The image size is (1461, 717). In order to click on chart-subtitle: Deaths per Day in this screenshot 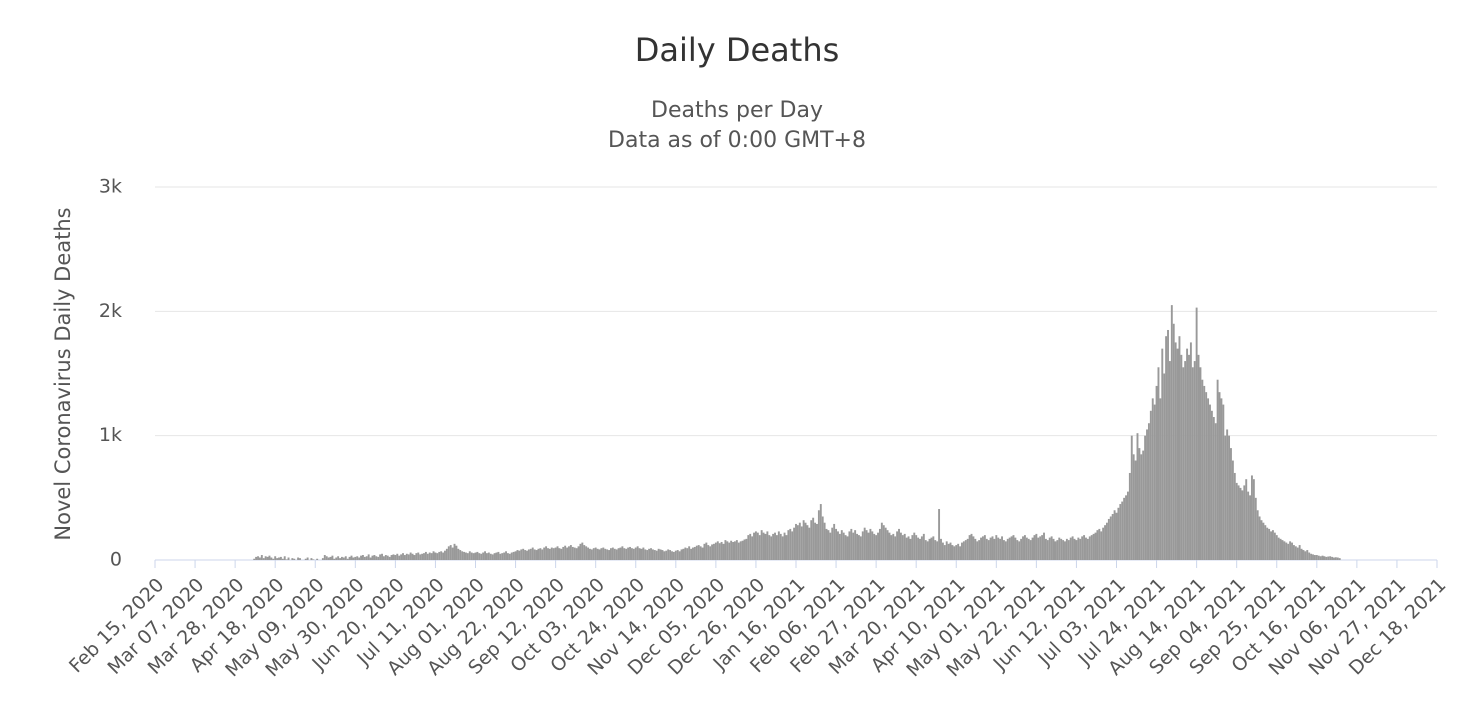, I will do `click(737, 110)`.